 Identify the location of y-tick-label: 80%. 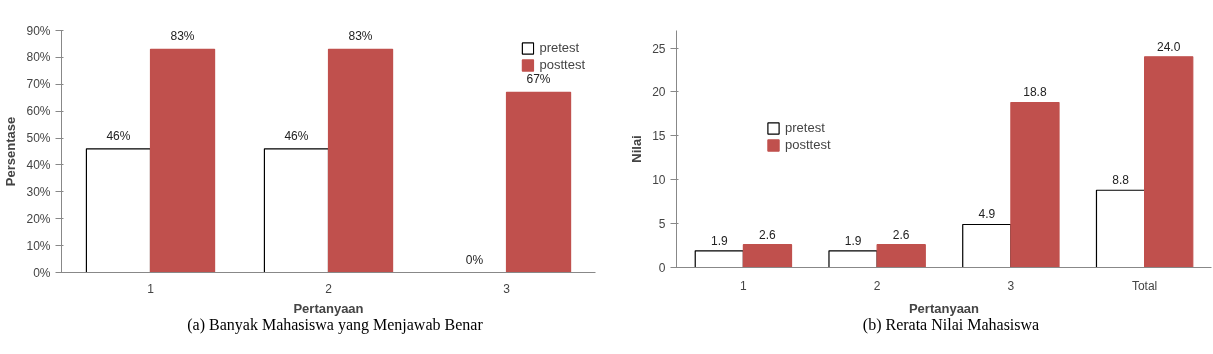
(38, 57).